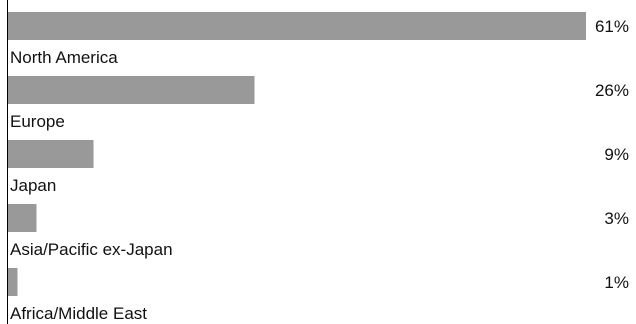 This screenshot has width=636, height=324. What do you see at coordinates (616, 218) in the screenshot?
I see `value-label-3: 3%` at bounding box center [616, 218].